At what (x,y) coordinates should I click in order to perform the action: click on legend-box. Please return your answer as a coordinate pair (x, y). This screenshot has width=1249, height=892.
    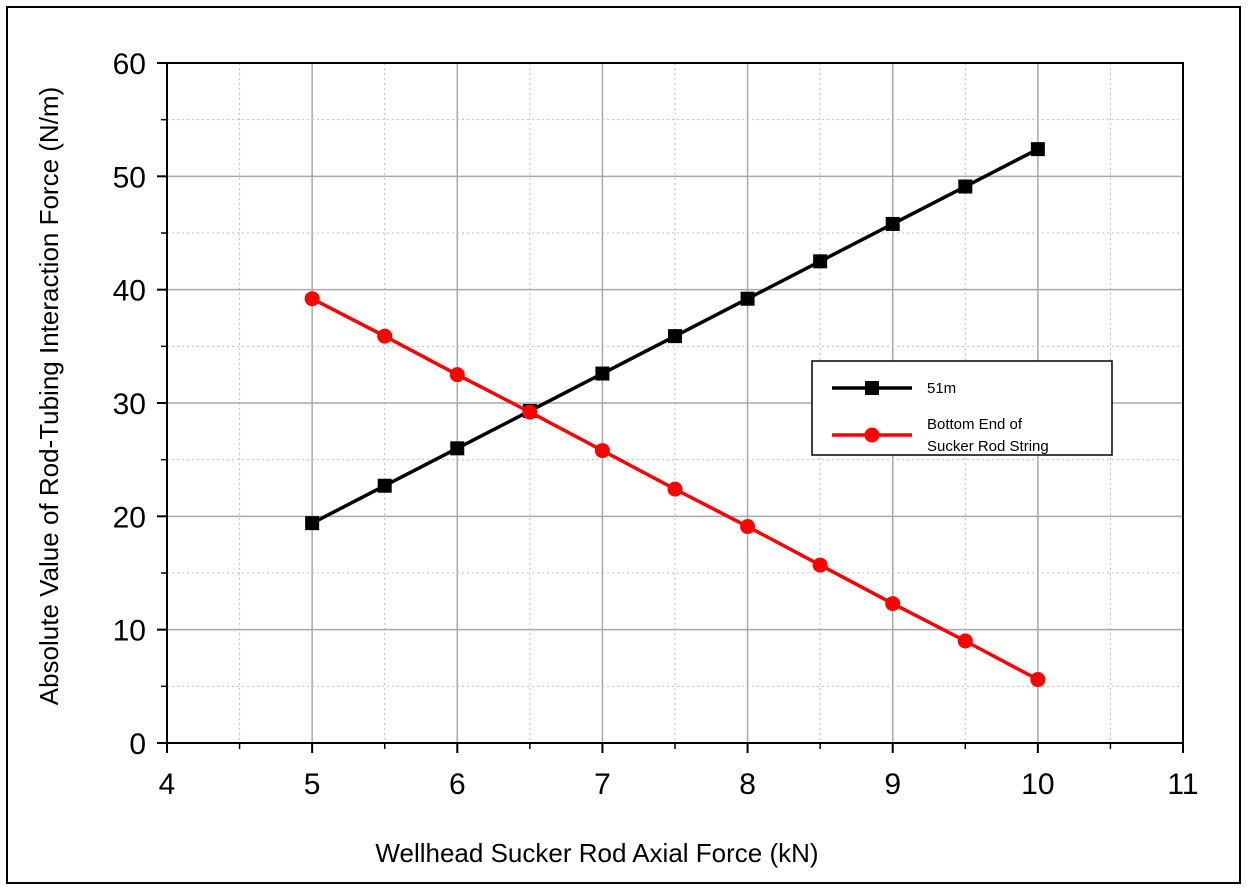
    Looking at the image, I should click on (962, 408).